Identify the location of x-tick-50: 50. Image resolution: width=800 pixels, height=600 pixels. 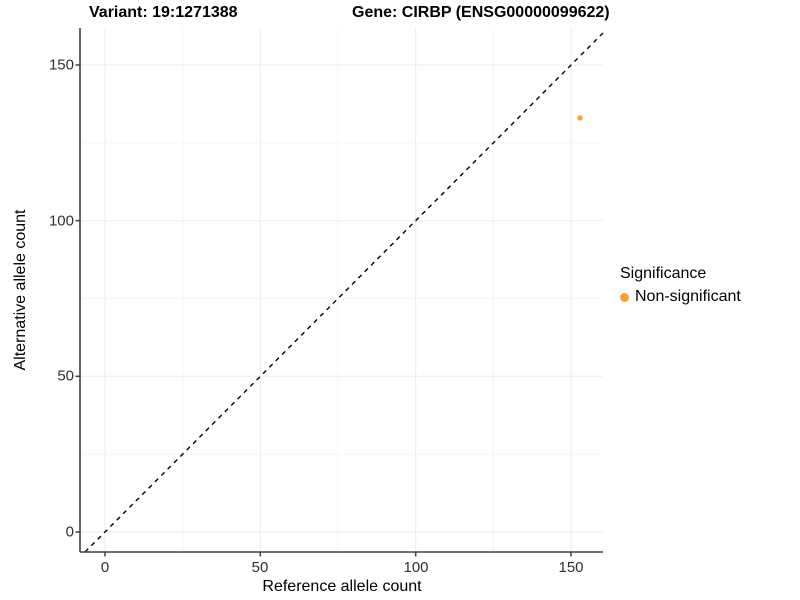
(260, 567).